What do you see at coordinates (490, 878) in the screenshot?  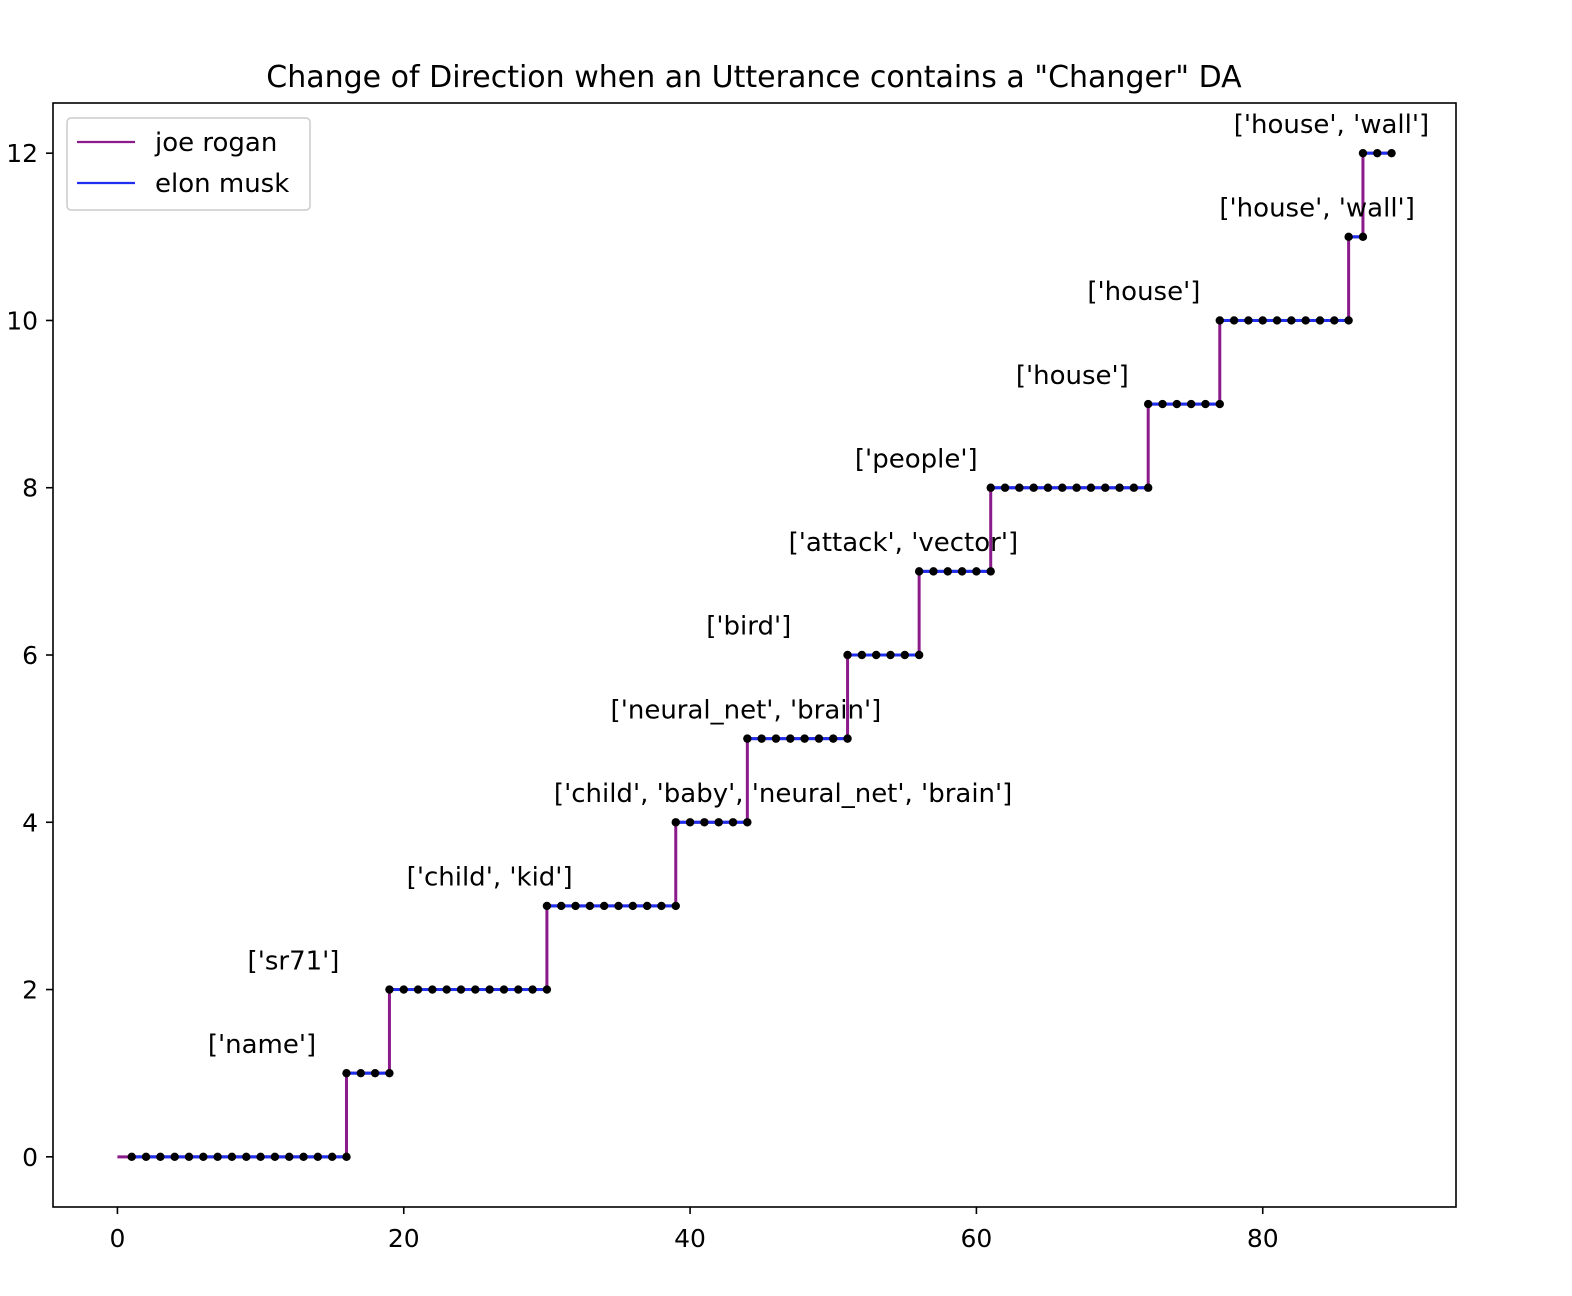 I see `annotation-label: ['child', 'kid']` at bounding box center [490, 878].